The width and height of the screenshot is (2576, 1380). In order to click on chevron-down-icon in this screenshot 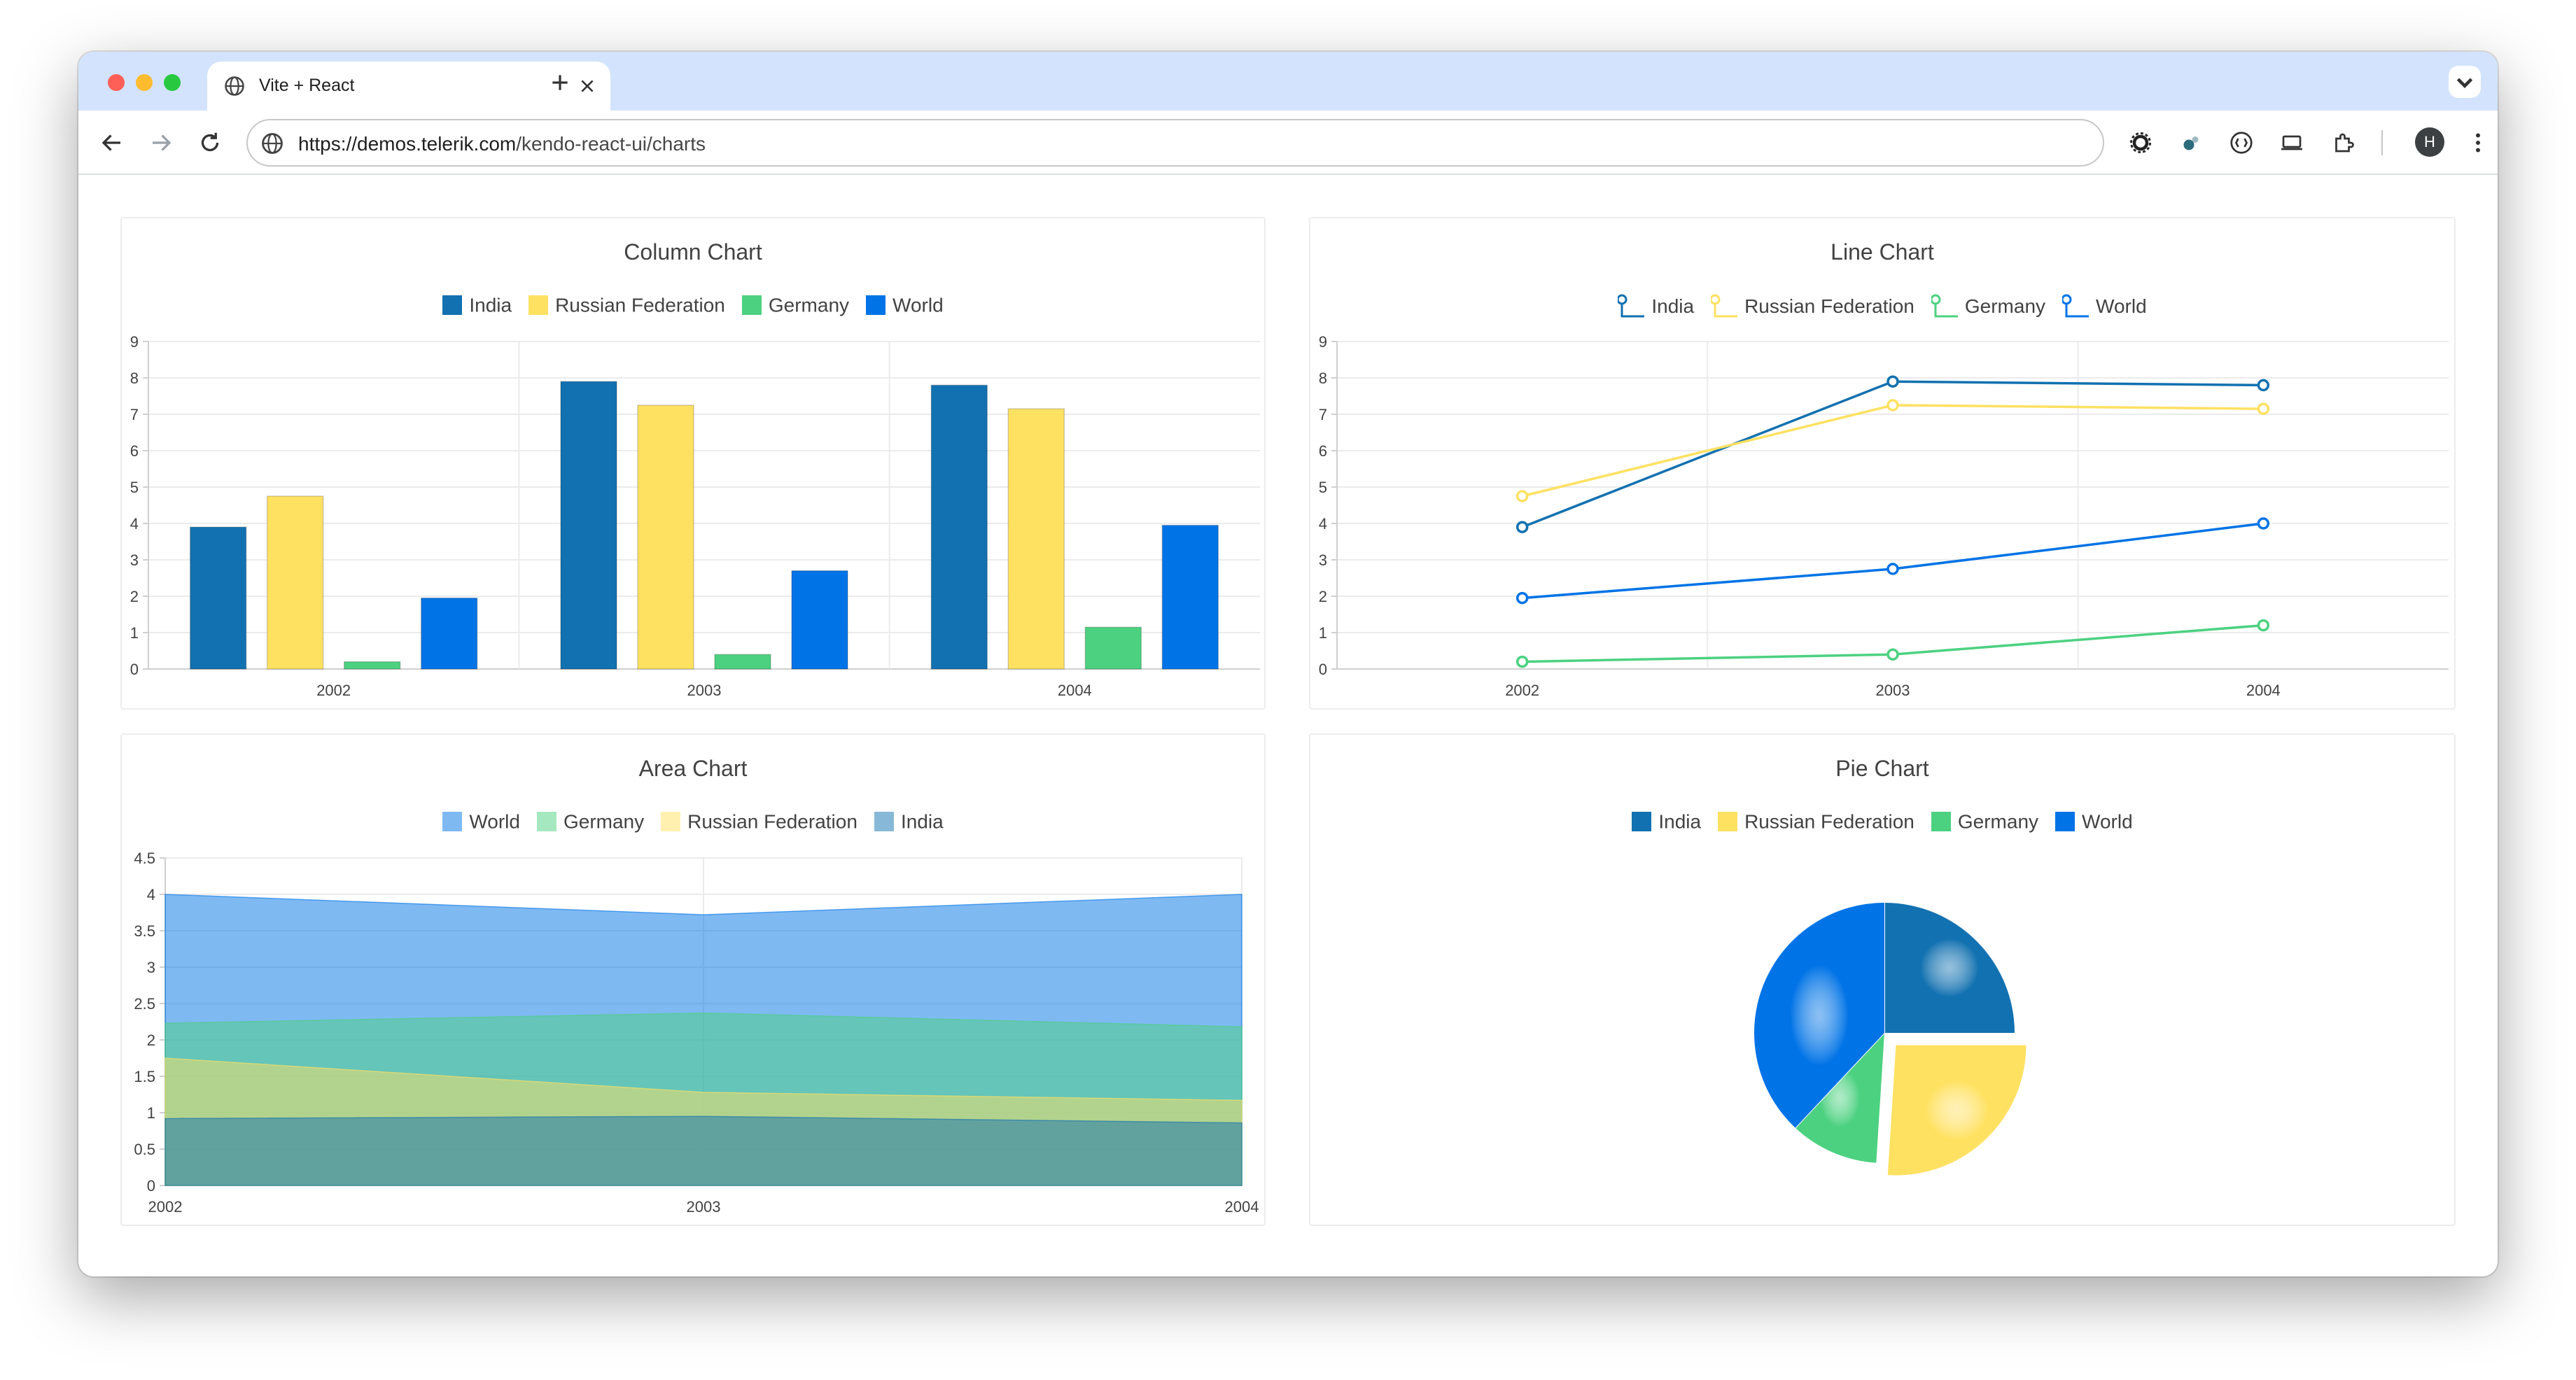, I will do `click(2464, 83)`.